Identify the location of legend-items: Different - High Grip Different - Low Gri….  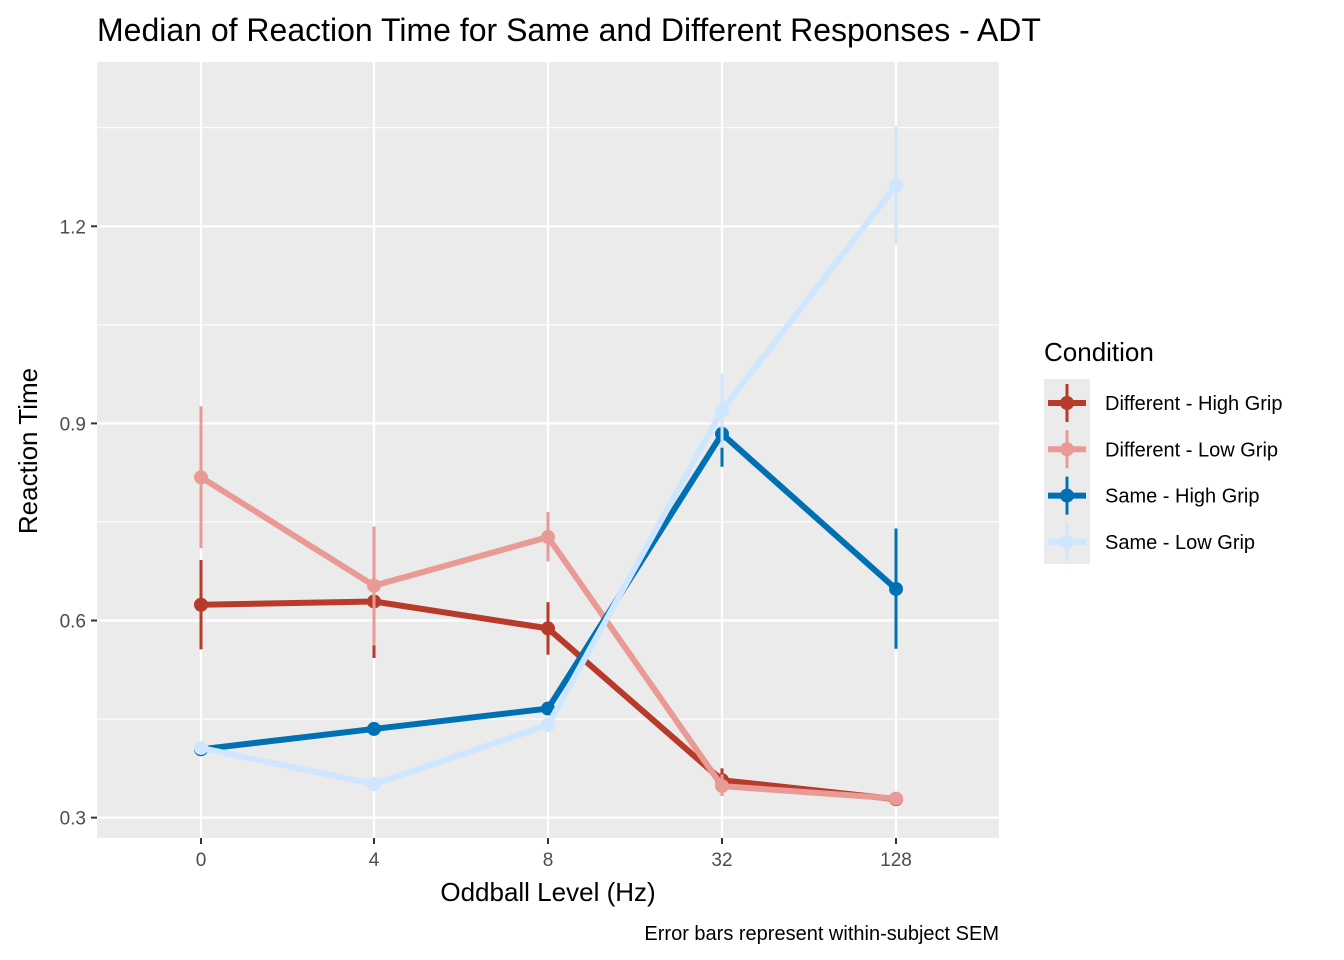
(1165, 472).